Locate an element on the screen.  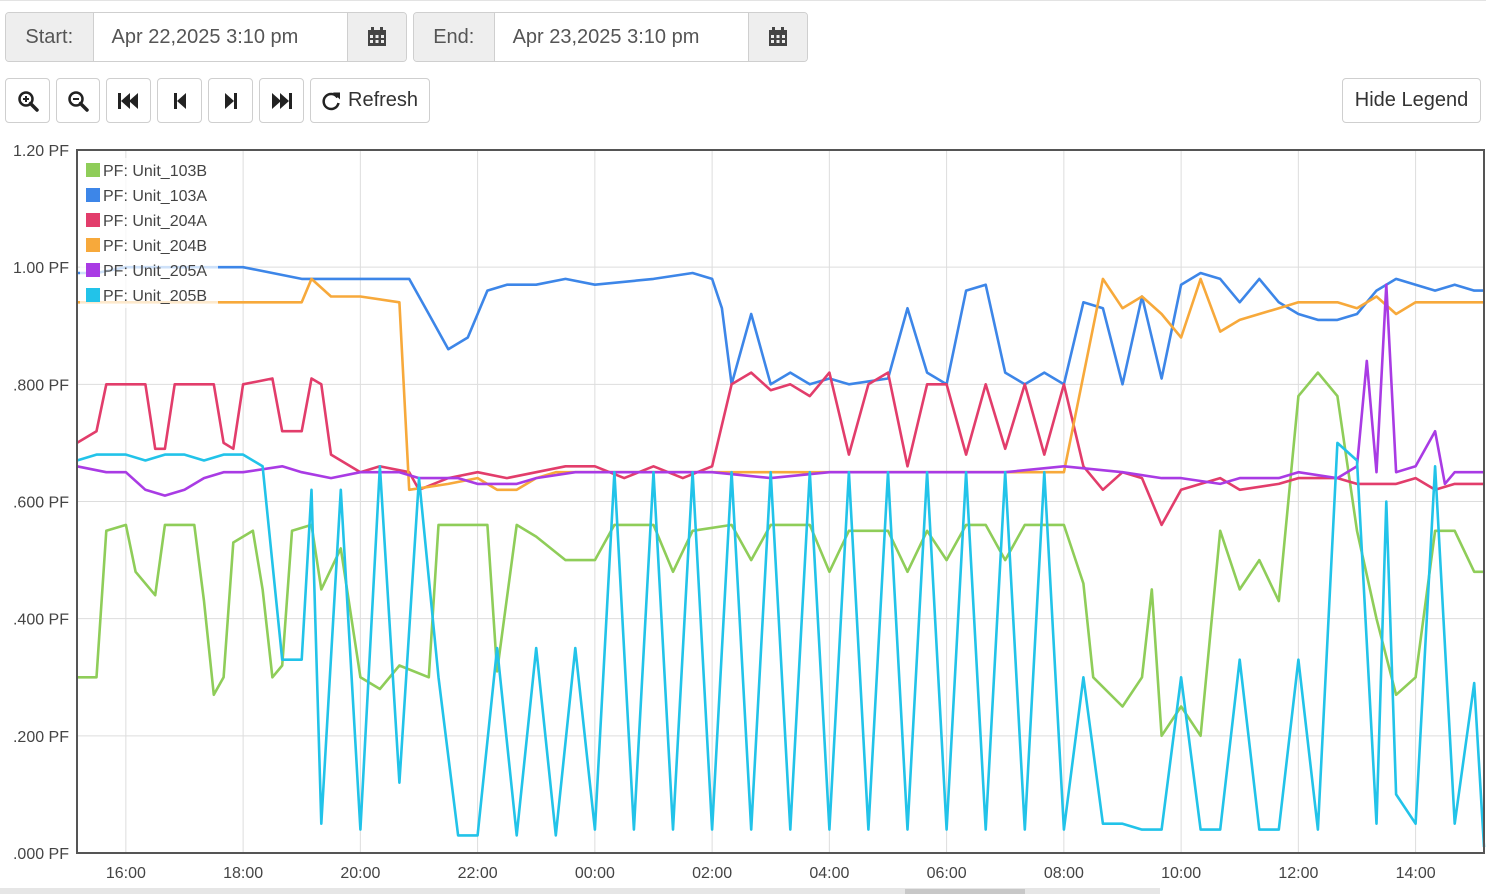
fast-backward-button is located at coordinates (128, 100).